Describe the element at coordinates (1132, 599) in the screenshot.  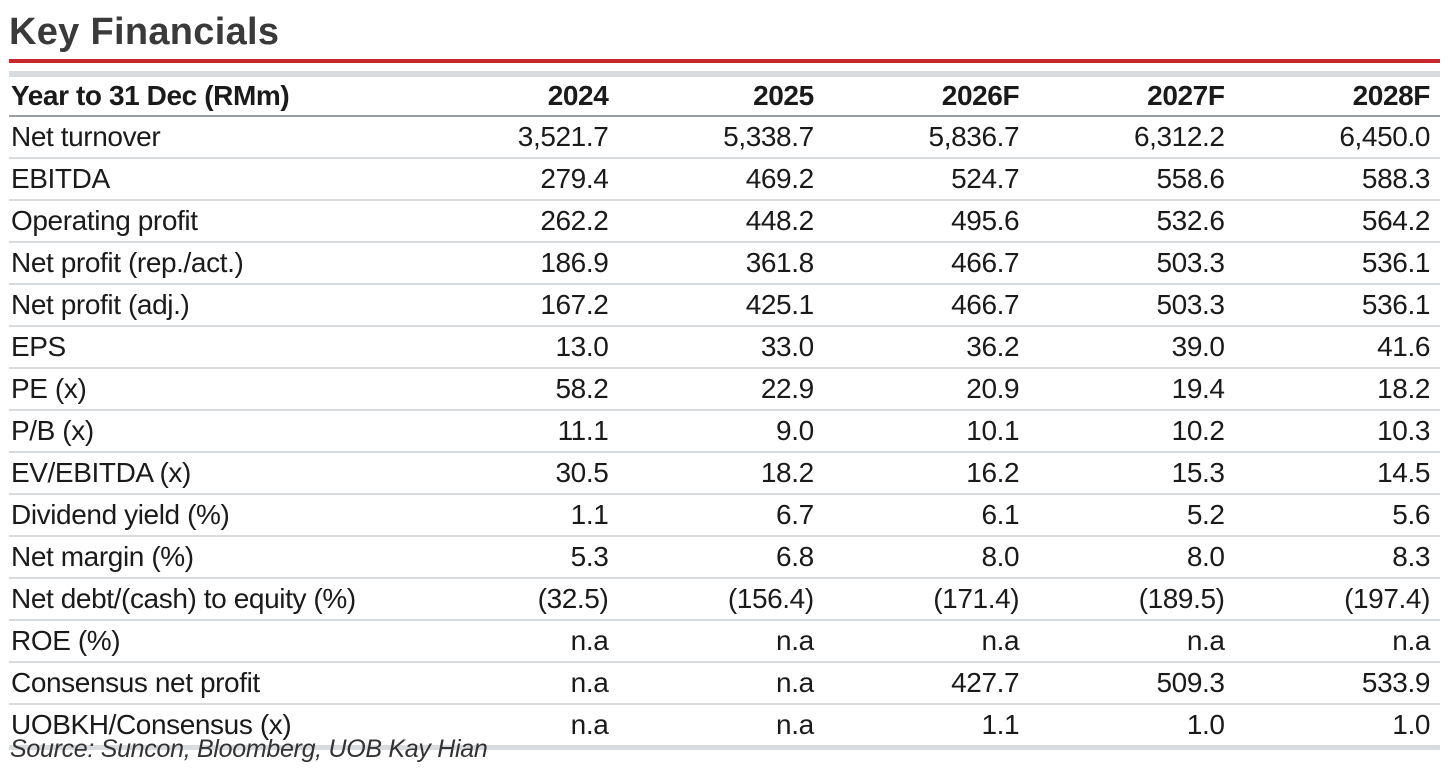
I see `row-value: (189.5)` at that location.